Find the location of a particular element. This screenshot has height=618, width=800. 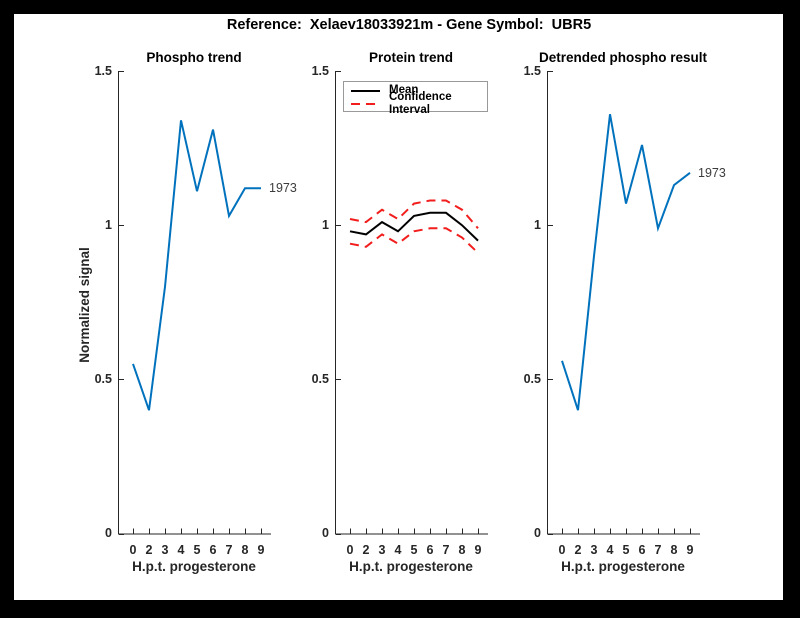

series-line-mean is located at coordinates (414, 226).